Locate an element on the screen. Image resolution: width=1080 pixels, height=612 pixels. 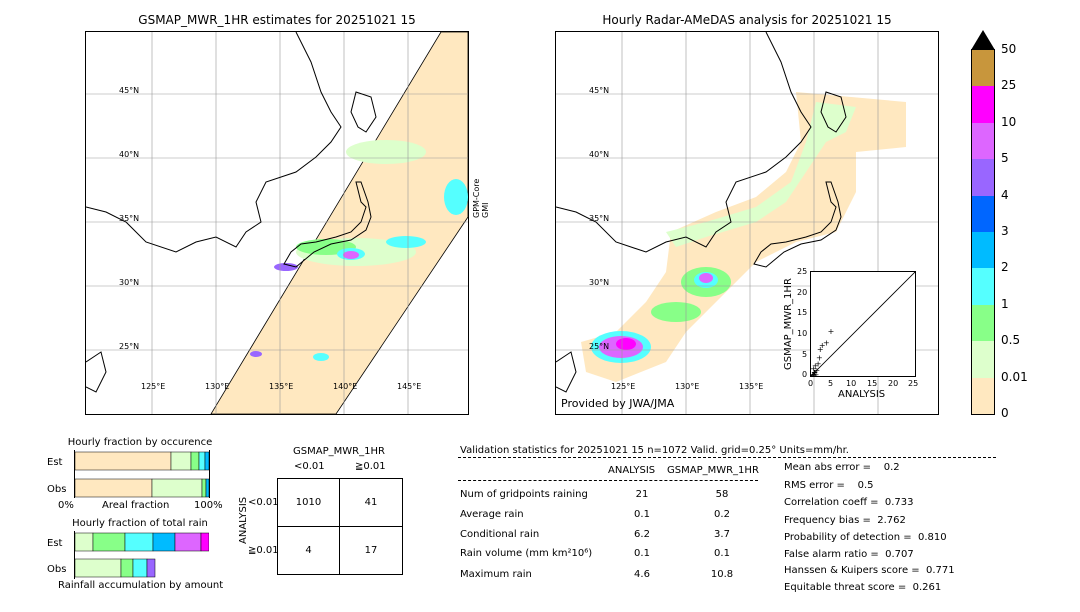
scatter-plot: +++++++++++++++ is located at coordinates (862, 325).